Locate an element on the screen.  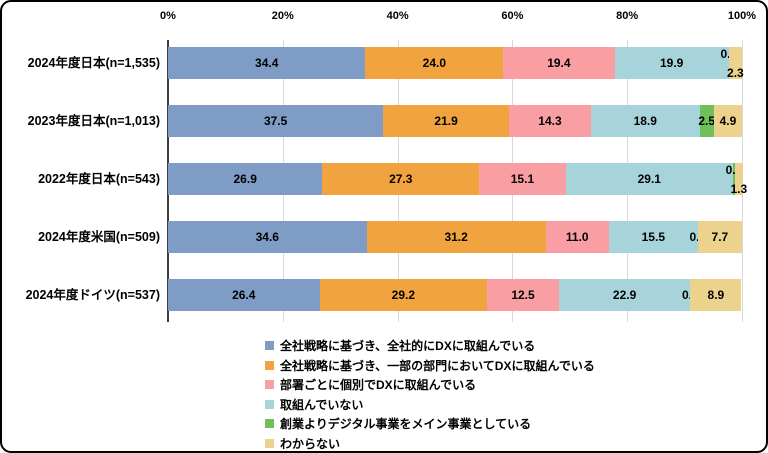
legend-label: 創業よりデジタル事業をメイン事業としている is located at coordinates (406, 424).